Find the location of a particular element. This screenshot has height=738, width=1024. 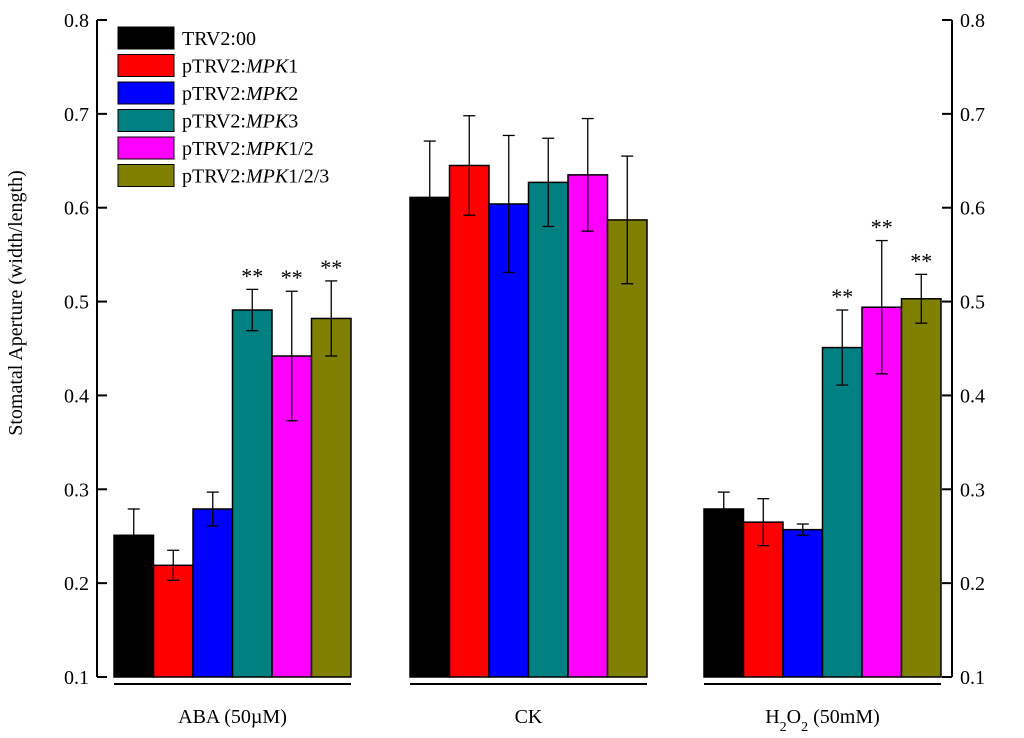

group-label: ABA (50µM) is located at coordinates (232, 717).